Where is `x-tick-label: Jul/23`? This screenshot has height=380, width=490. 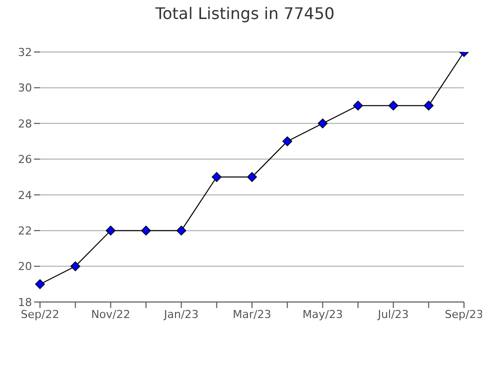
x-tick-label: Jul/23 is located at coordinates (392, 314).